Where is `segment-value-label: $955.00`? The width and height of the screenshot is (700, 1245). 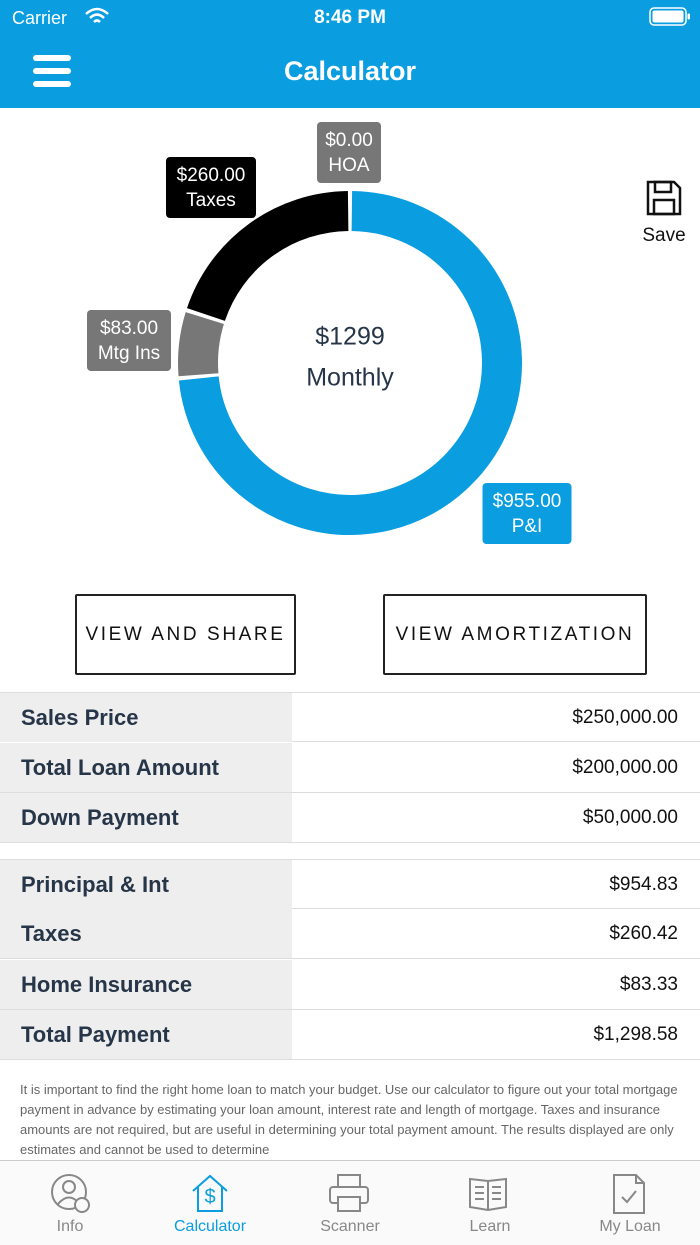
segment-value-label: $955.00 is located at coordinates (527, 501).